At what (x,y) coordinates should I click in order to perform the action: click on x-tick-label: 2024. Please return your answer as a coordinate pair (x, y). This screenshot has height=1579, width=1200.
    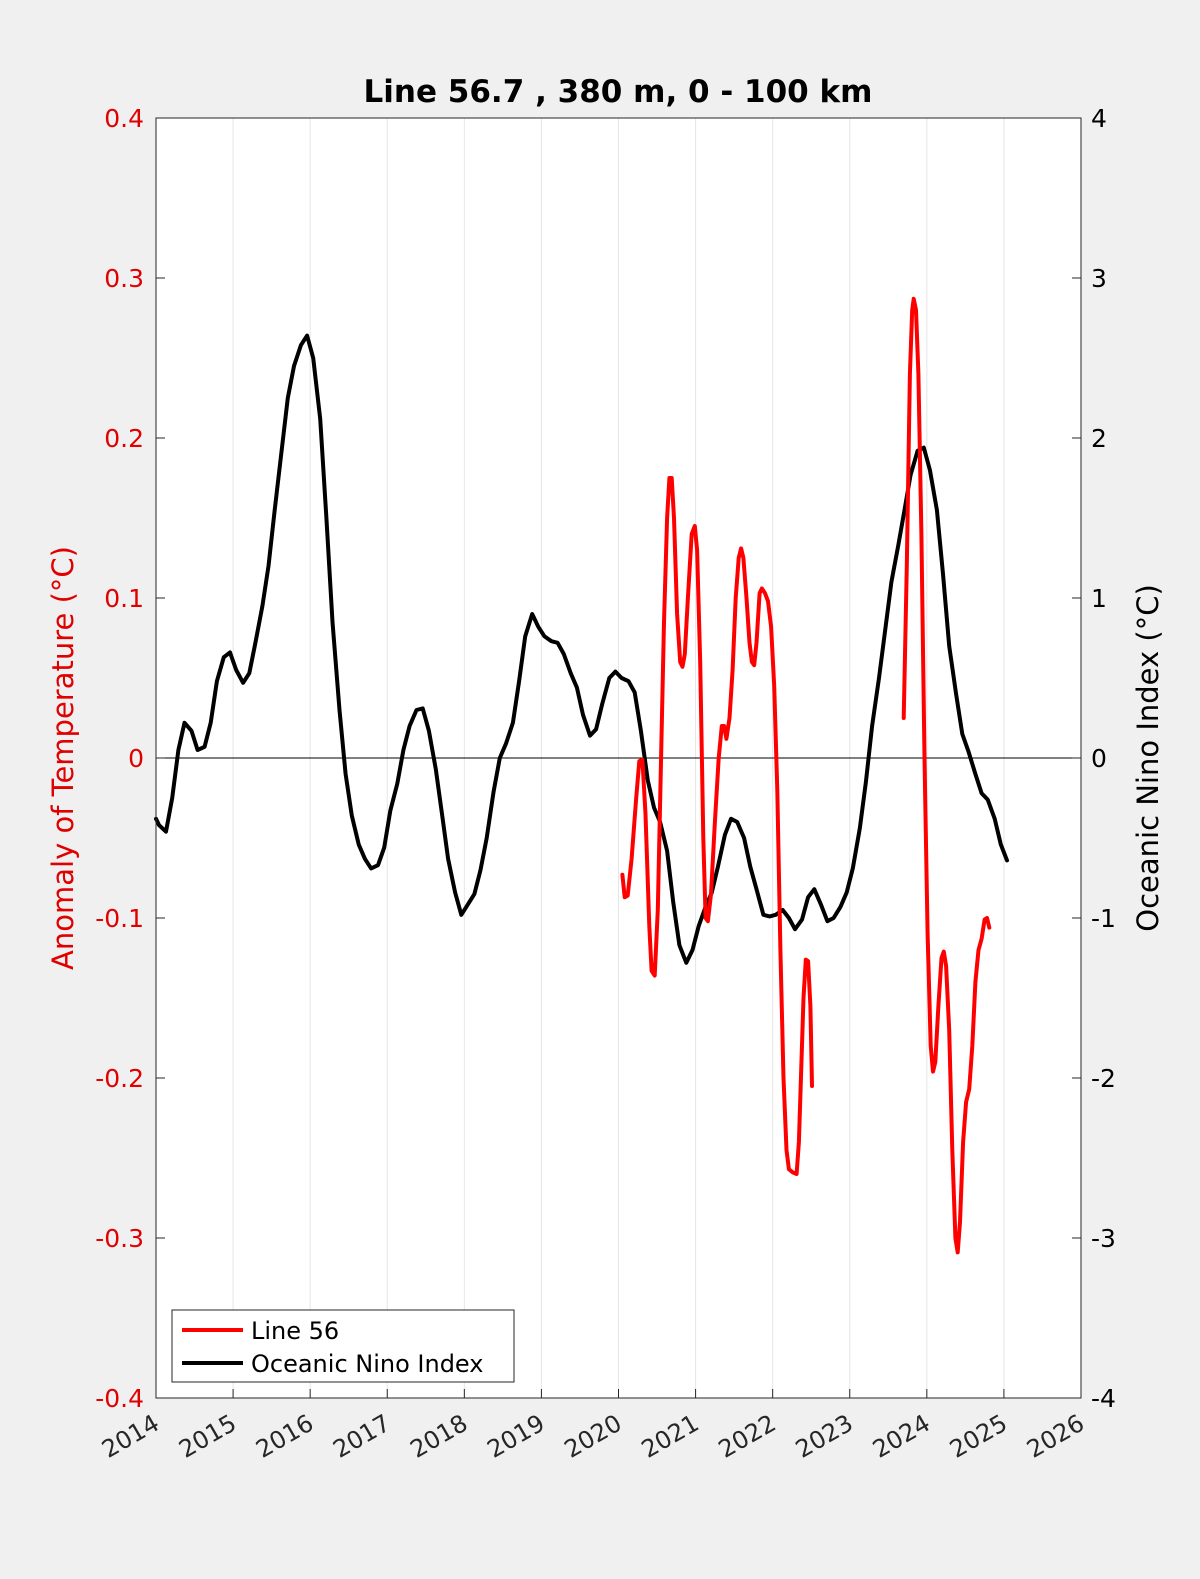
    Looking at the image, I should click on (901, 1436).